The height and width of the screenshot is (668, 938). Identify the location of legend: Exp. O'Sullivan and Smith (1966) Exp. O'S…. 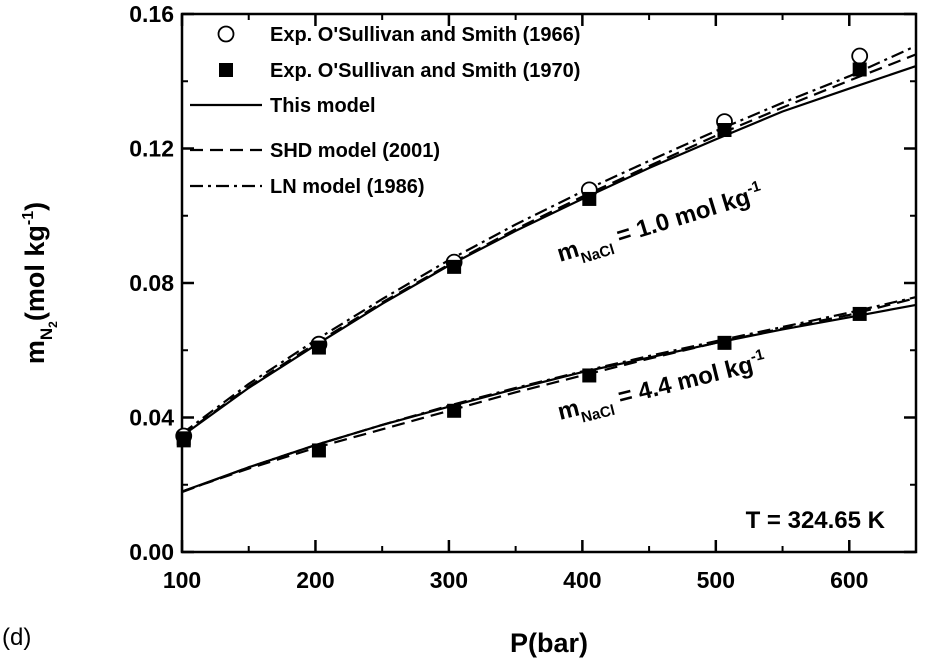
(385, 111).